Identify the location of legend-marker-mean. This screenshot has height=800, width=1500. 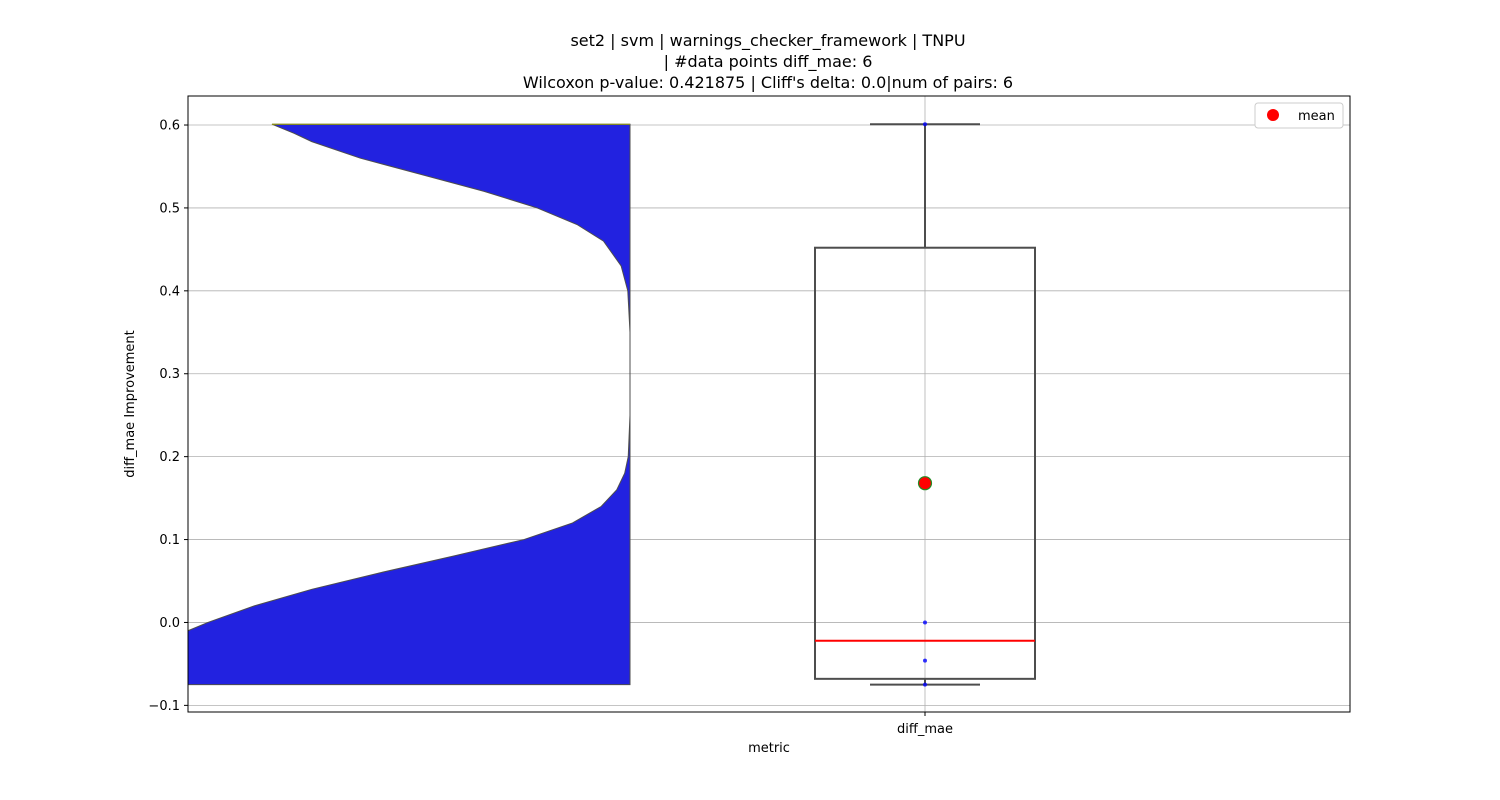
(1273, 115).